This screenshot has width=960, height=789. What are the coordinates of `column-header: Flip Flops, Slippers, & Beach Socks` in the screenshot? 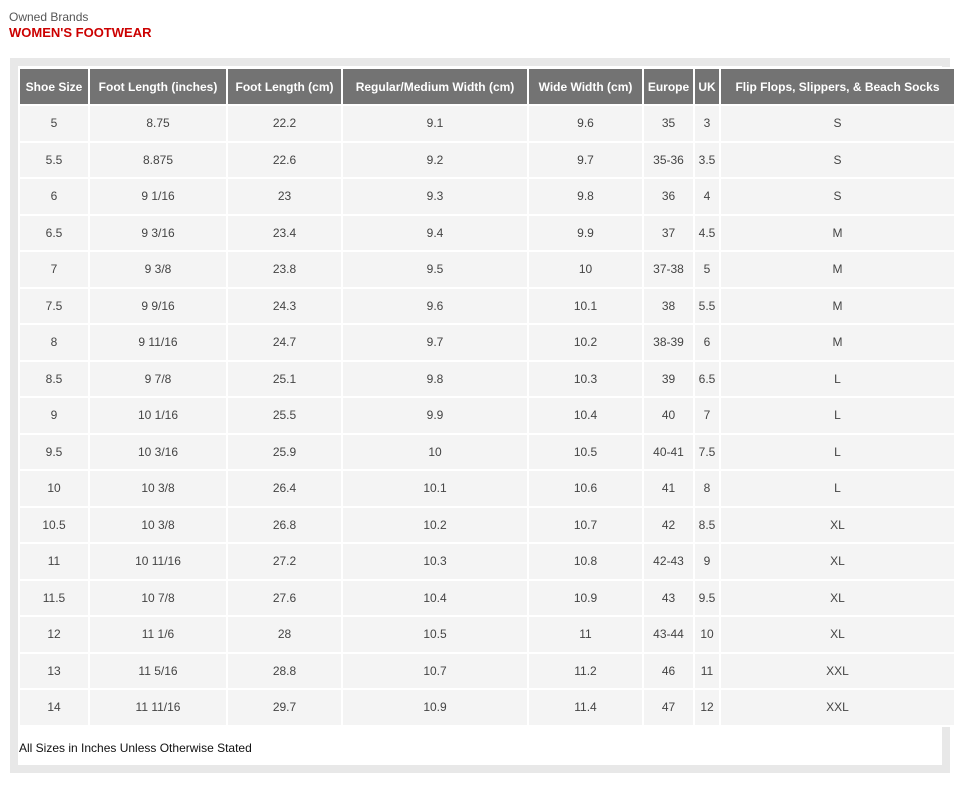 It's located at (837, 86).